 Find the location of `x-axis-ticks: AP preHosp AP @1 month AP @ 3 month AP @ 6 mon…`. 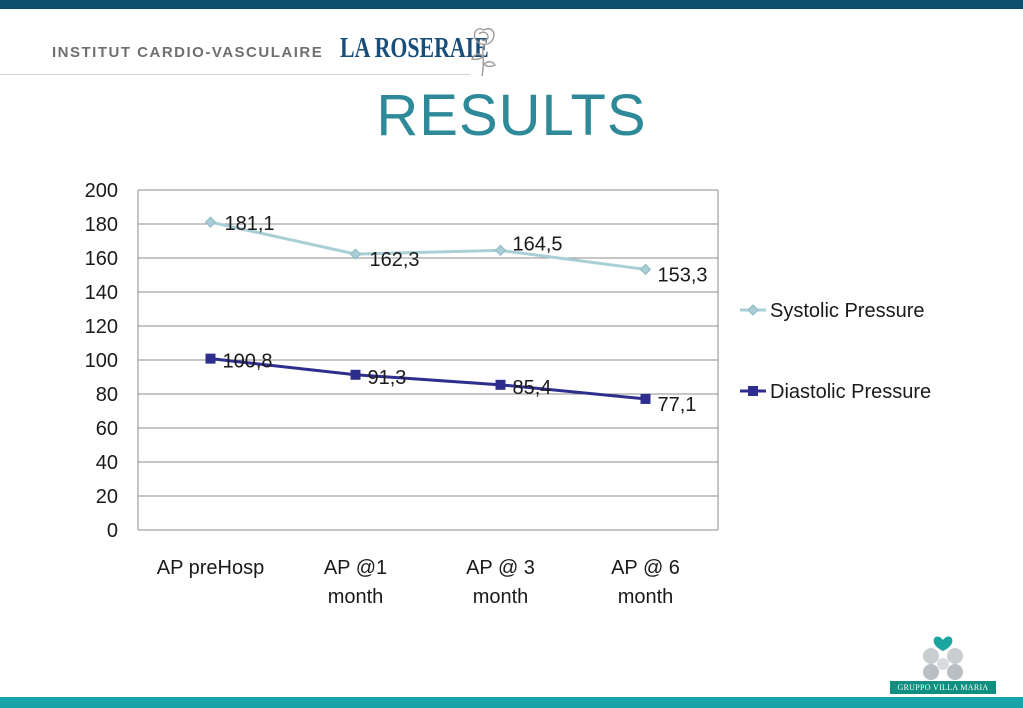

x-axis-ticks: AP preHosp AP @1 month AP @ 3 month AP @ 6 mon… is located at coordinates (418, 582).